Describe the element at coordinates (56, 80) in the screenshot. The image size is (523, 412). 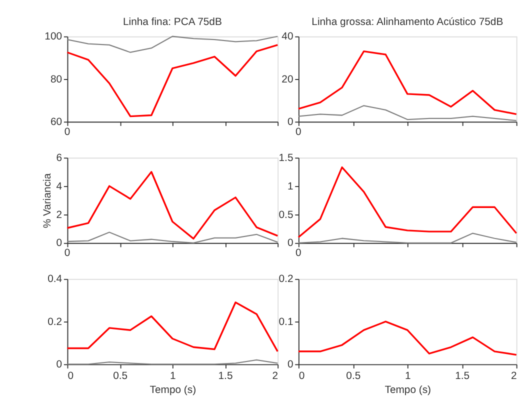
I see `y-tick-label: 80` at that location.